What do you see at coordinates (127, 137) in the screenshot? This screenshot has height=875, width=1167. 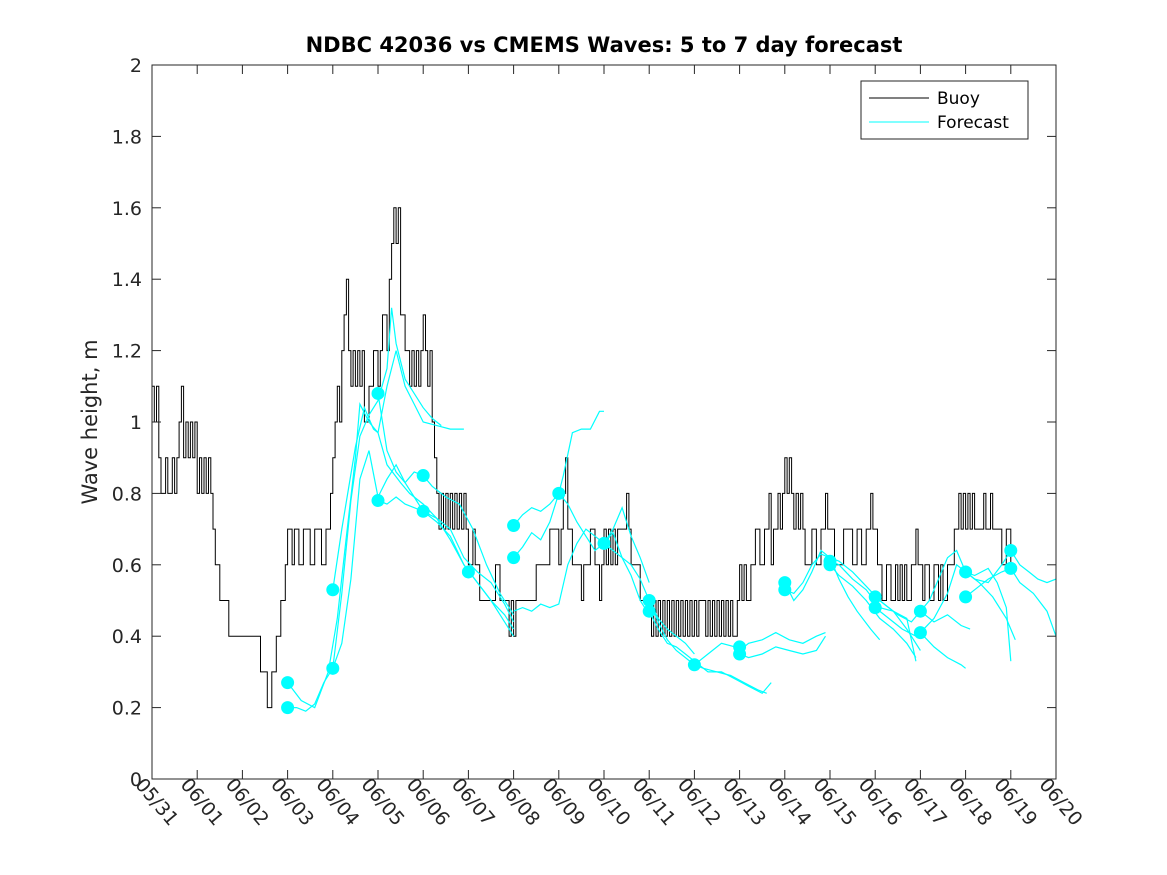 I see `y-tick-label: 1.8` at bounding box center [127, 137].